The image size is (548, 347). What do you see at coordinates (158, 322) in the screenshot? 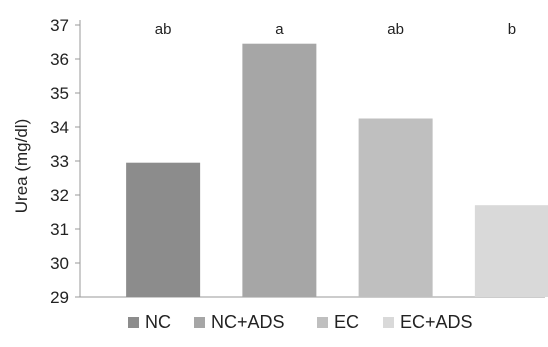
I see `legend-label: NC` at bounding box center [158, 322].